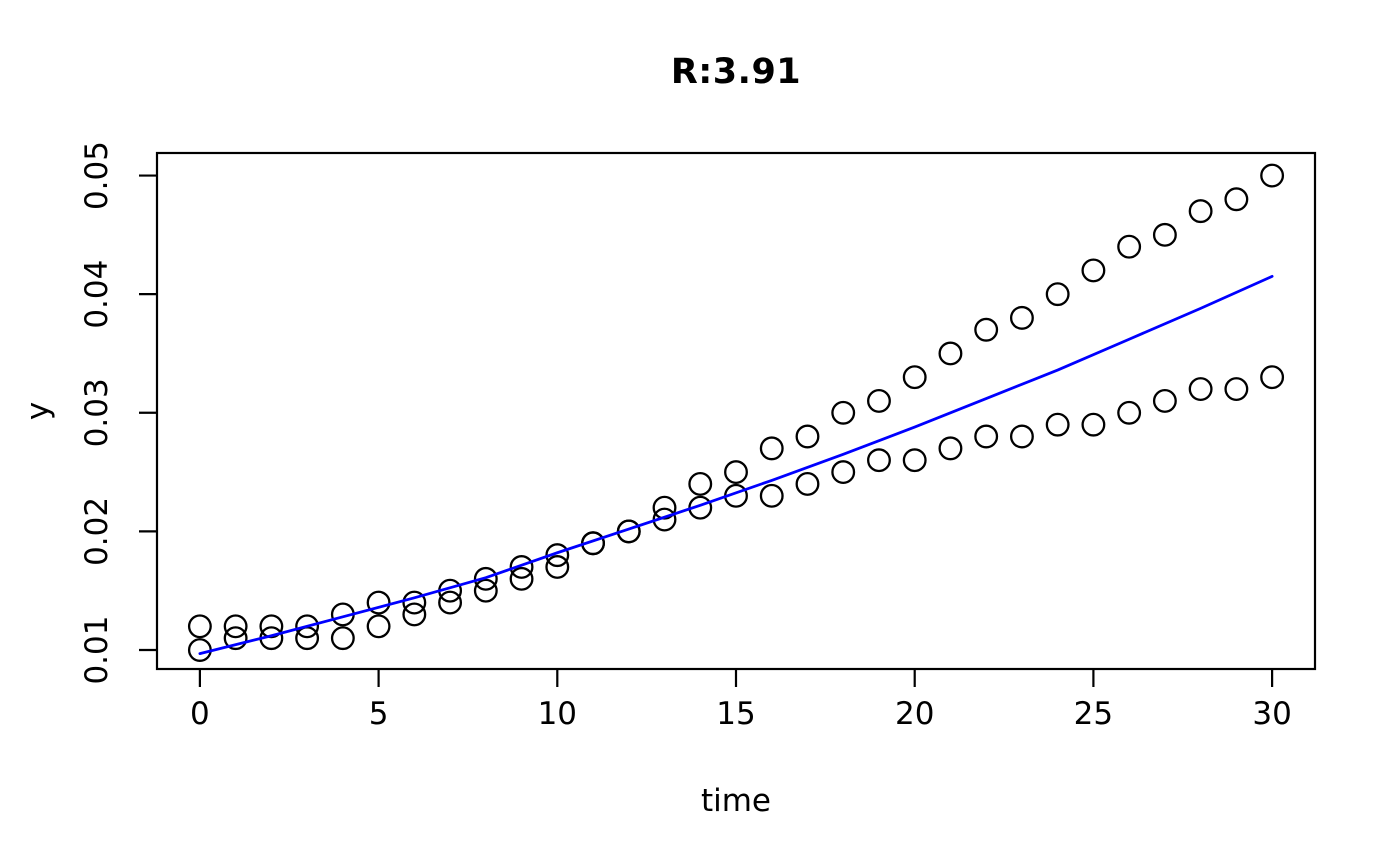 Image resolution: width=1400 pixels, height=866 pixels. I want to click on x-tick-label: 10, so click(557, 714).